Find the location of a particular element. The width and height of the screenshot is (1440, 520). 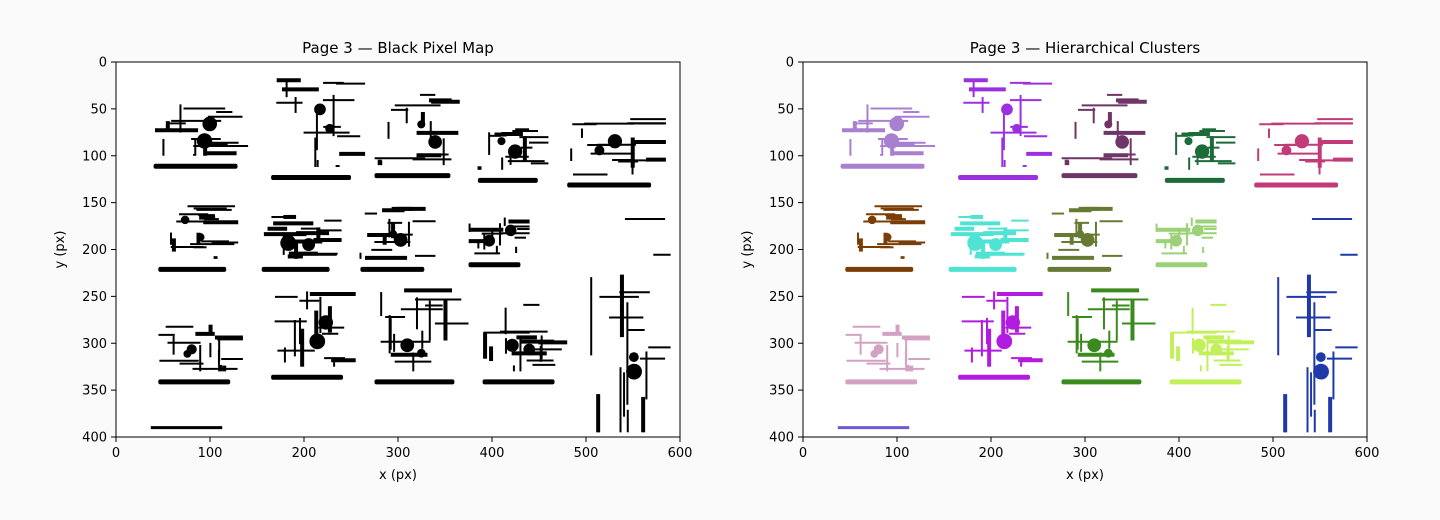

x-tick-label: 500 is located at coordinates (586, 453).